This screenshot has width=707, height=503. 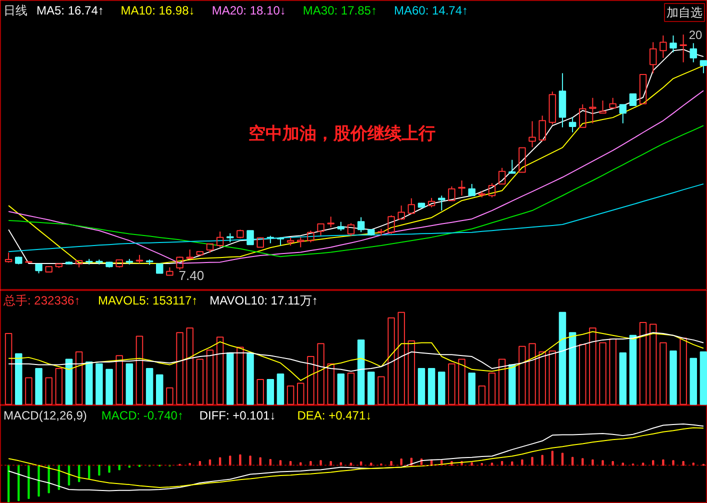 What do you see at coordinates (16, 11) in the screenshot?
I see `chart-title: 日线` at bounding box center [16, 11].